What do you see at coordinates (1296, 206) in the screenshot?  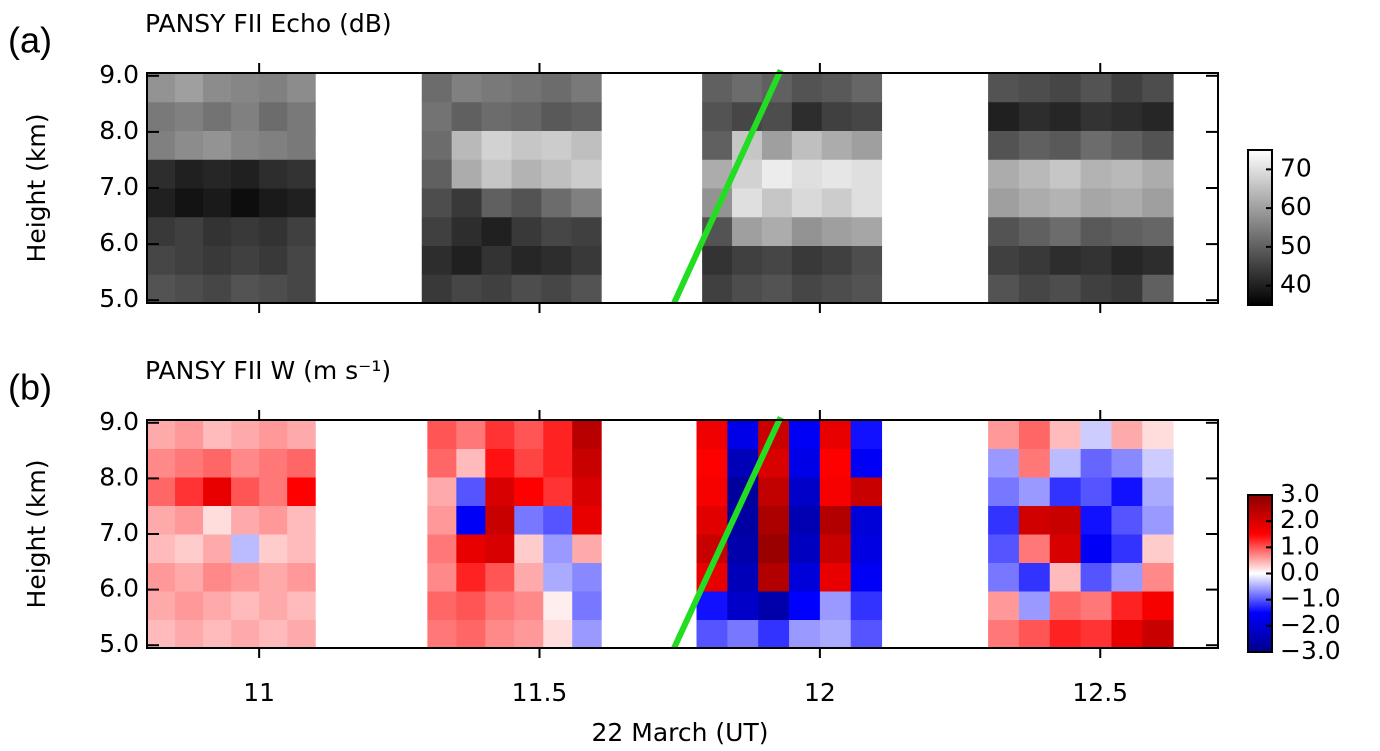 I see `colorbar-tick-label: 60` at bounding box center [1296, 206].